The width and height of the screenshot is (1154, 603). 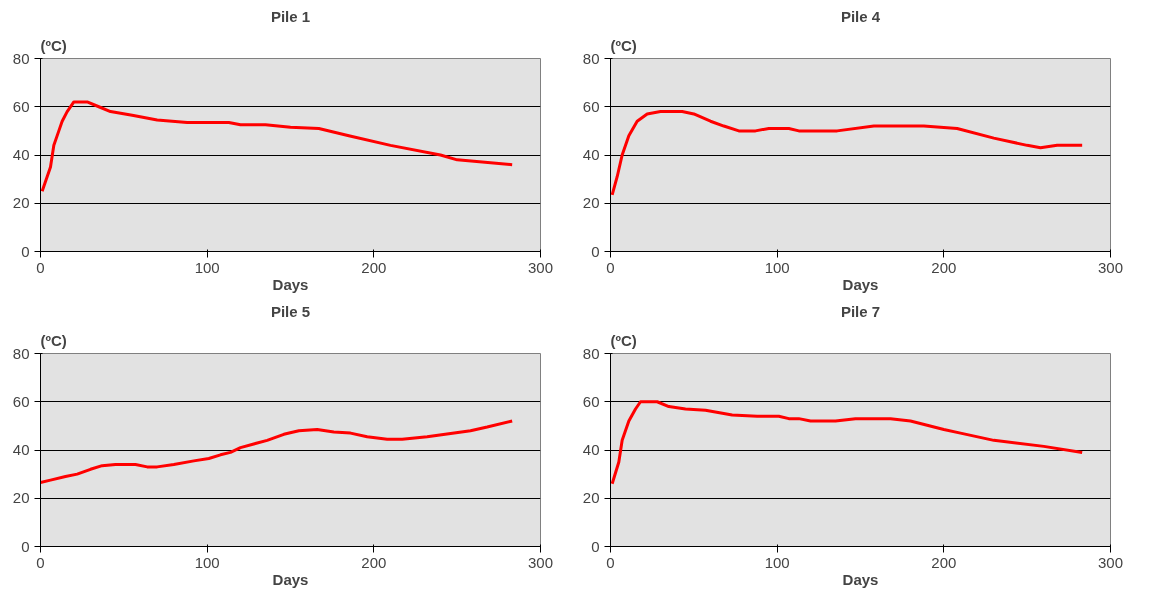 What do you see at coordinates (860, 16) in the screenshot?
I see `chart-title: Pile 4` at bounding box center [860, 16].